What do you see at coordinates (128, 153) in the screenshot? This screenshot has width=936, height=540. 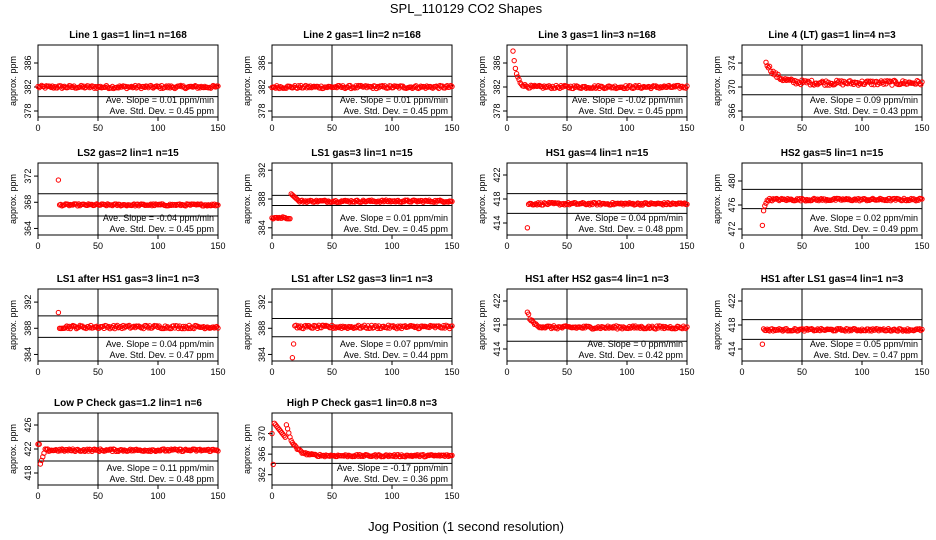 I see `panel-title: LS2 gas=2 lin=1 n=15` at bounding box center [128, 153].